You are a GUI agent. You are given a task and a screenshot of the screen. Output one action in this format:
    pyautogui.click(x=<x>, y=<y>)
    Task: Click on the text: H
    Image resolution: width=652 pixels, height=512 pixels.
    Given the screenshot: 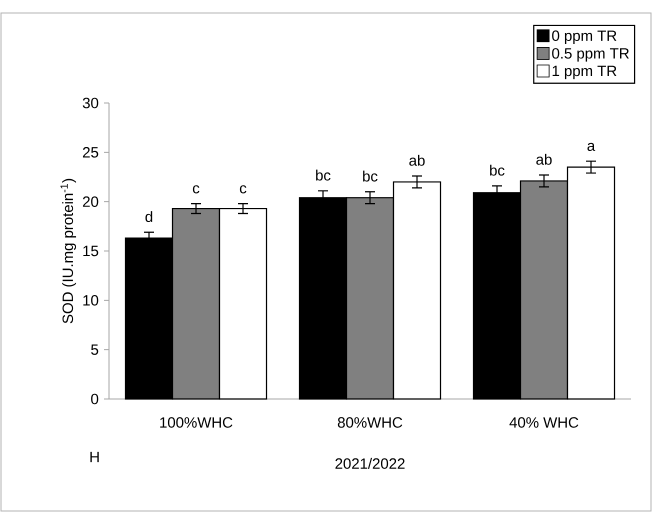 What is the action you would take?
    pyautogui.click(x=94, y=457)
    